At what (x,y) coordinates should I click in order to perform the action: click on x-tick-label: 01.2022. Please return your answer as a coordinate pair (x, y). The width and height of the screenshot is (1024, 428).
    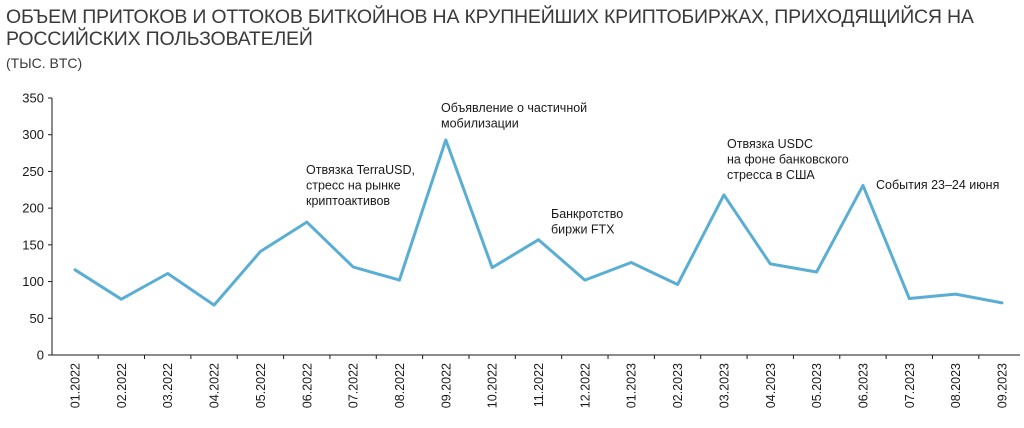
    Looking at the image, I should click on (76, 385).